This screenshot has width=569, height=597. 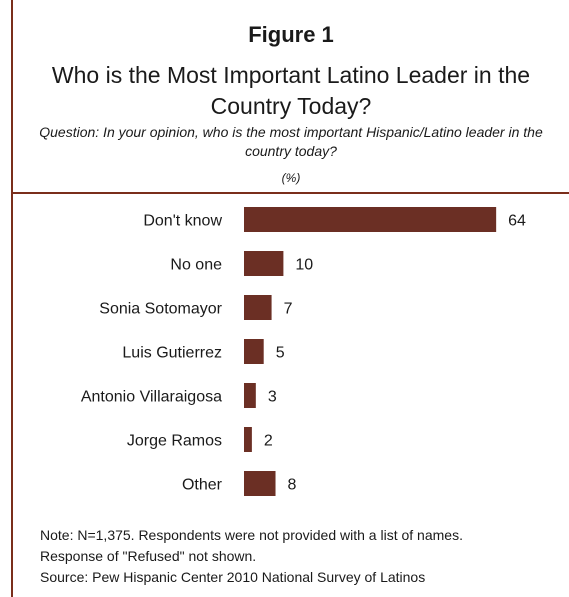 I want to click on category-label-other: Other, so click(x=202, y=485).